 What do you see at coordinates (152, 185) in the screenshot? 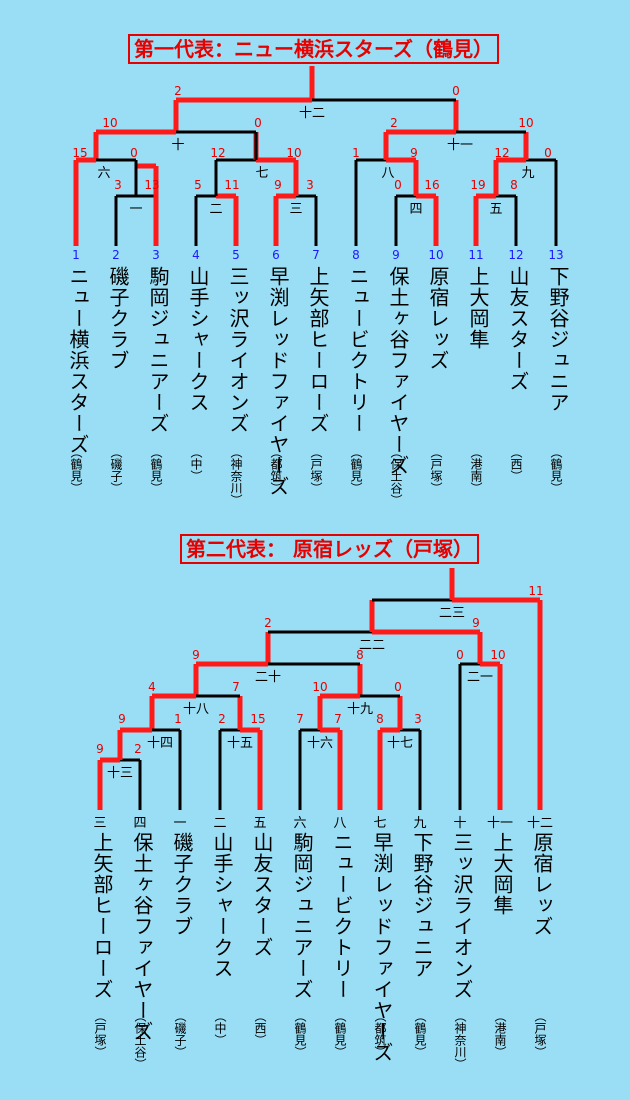
I see `score-label: 13` at bounding box center [152, 185].